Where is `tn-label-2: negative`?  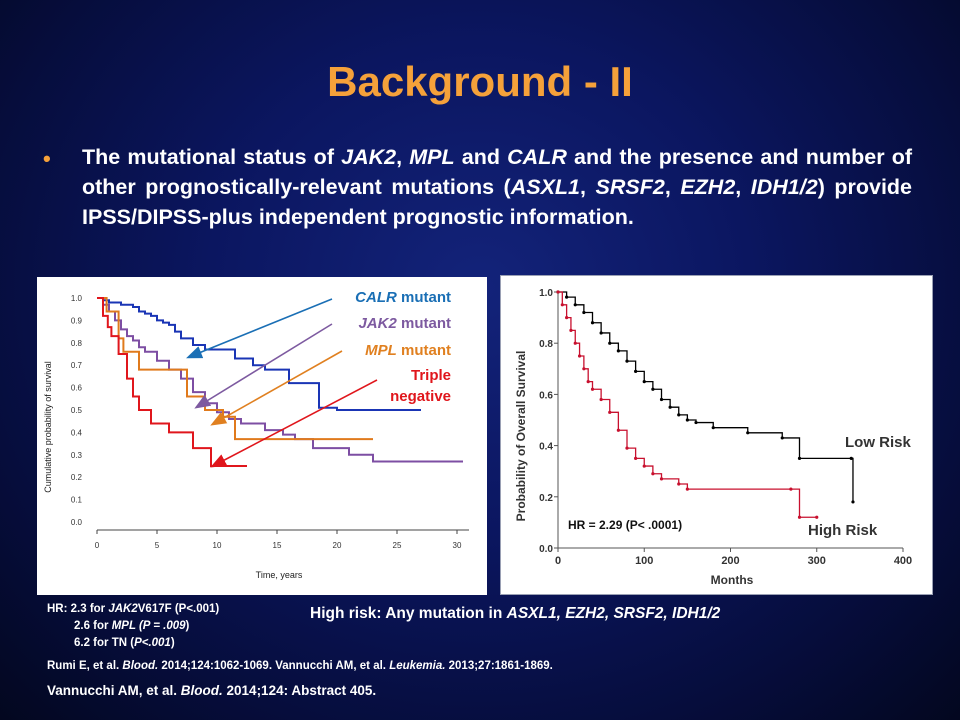 tn-label-2: negative is located at coordinates (420, 396).